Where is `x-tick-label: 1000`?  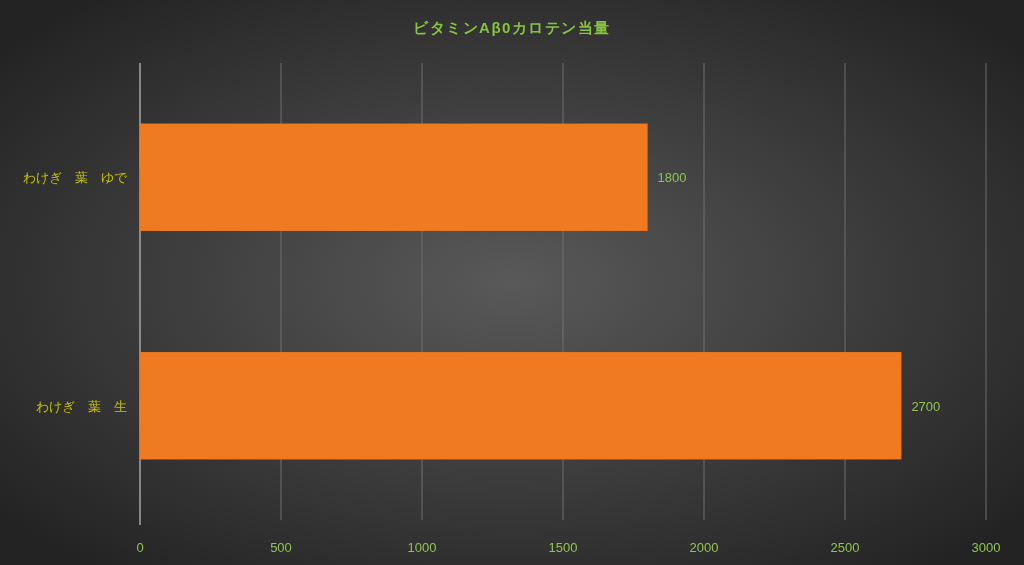
x-tick-label: 1000 is located at coordinates (422, 547).